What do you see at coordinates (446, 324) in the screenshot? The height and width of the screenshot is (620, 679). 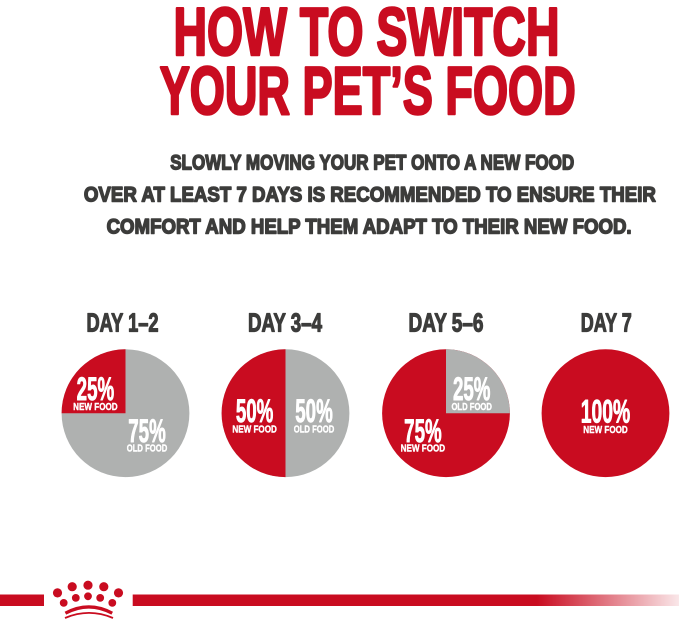 I see `svg-text: DAY 5–6` at bounding box center [446, 324].